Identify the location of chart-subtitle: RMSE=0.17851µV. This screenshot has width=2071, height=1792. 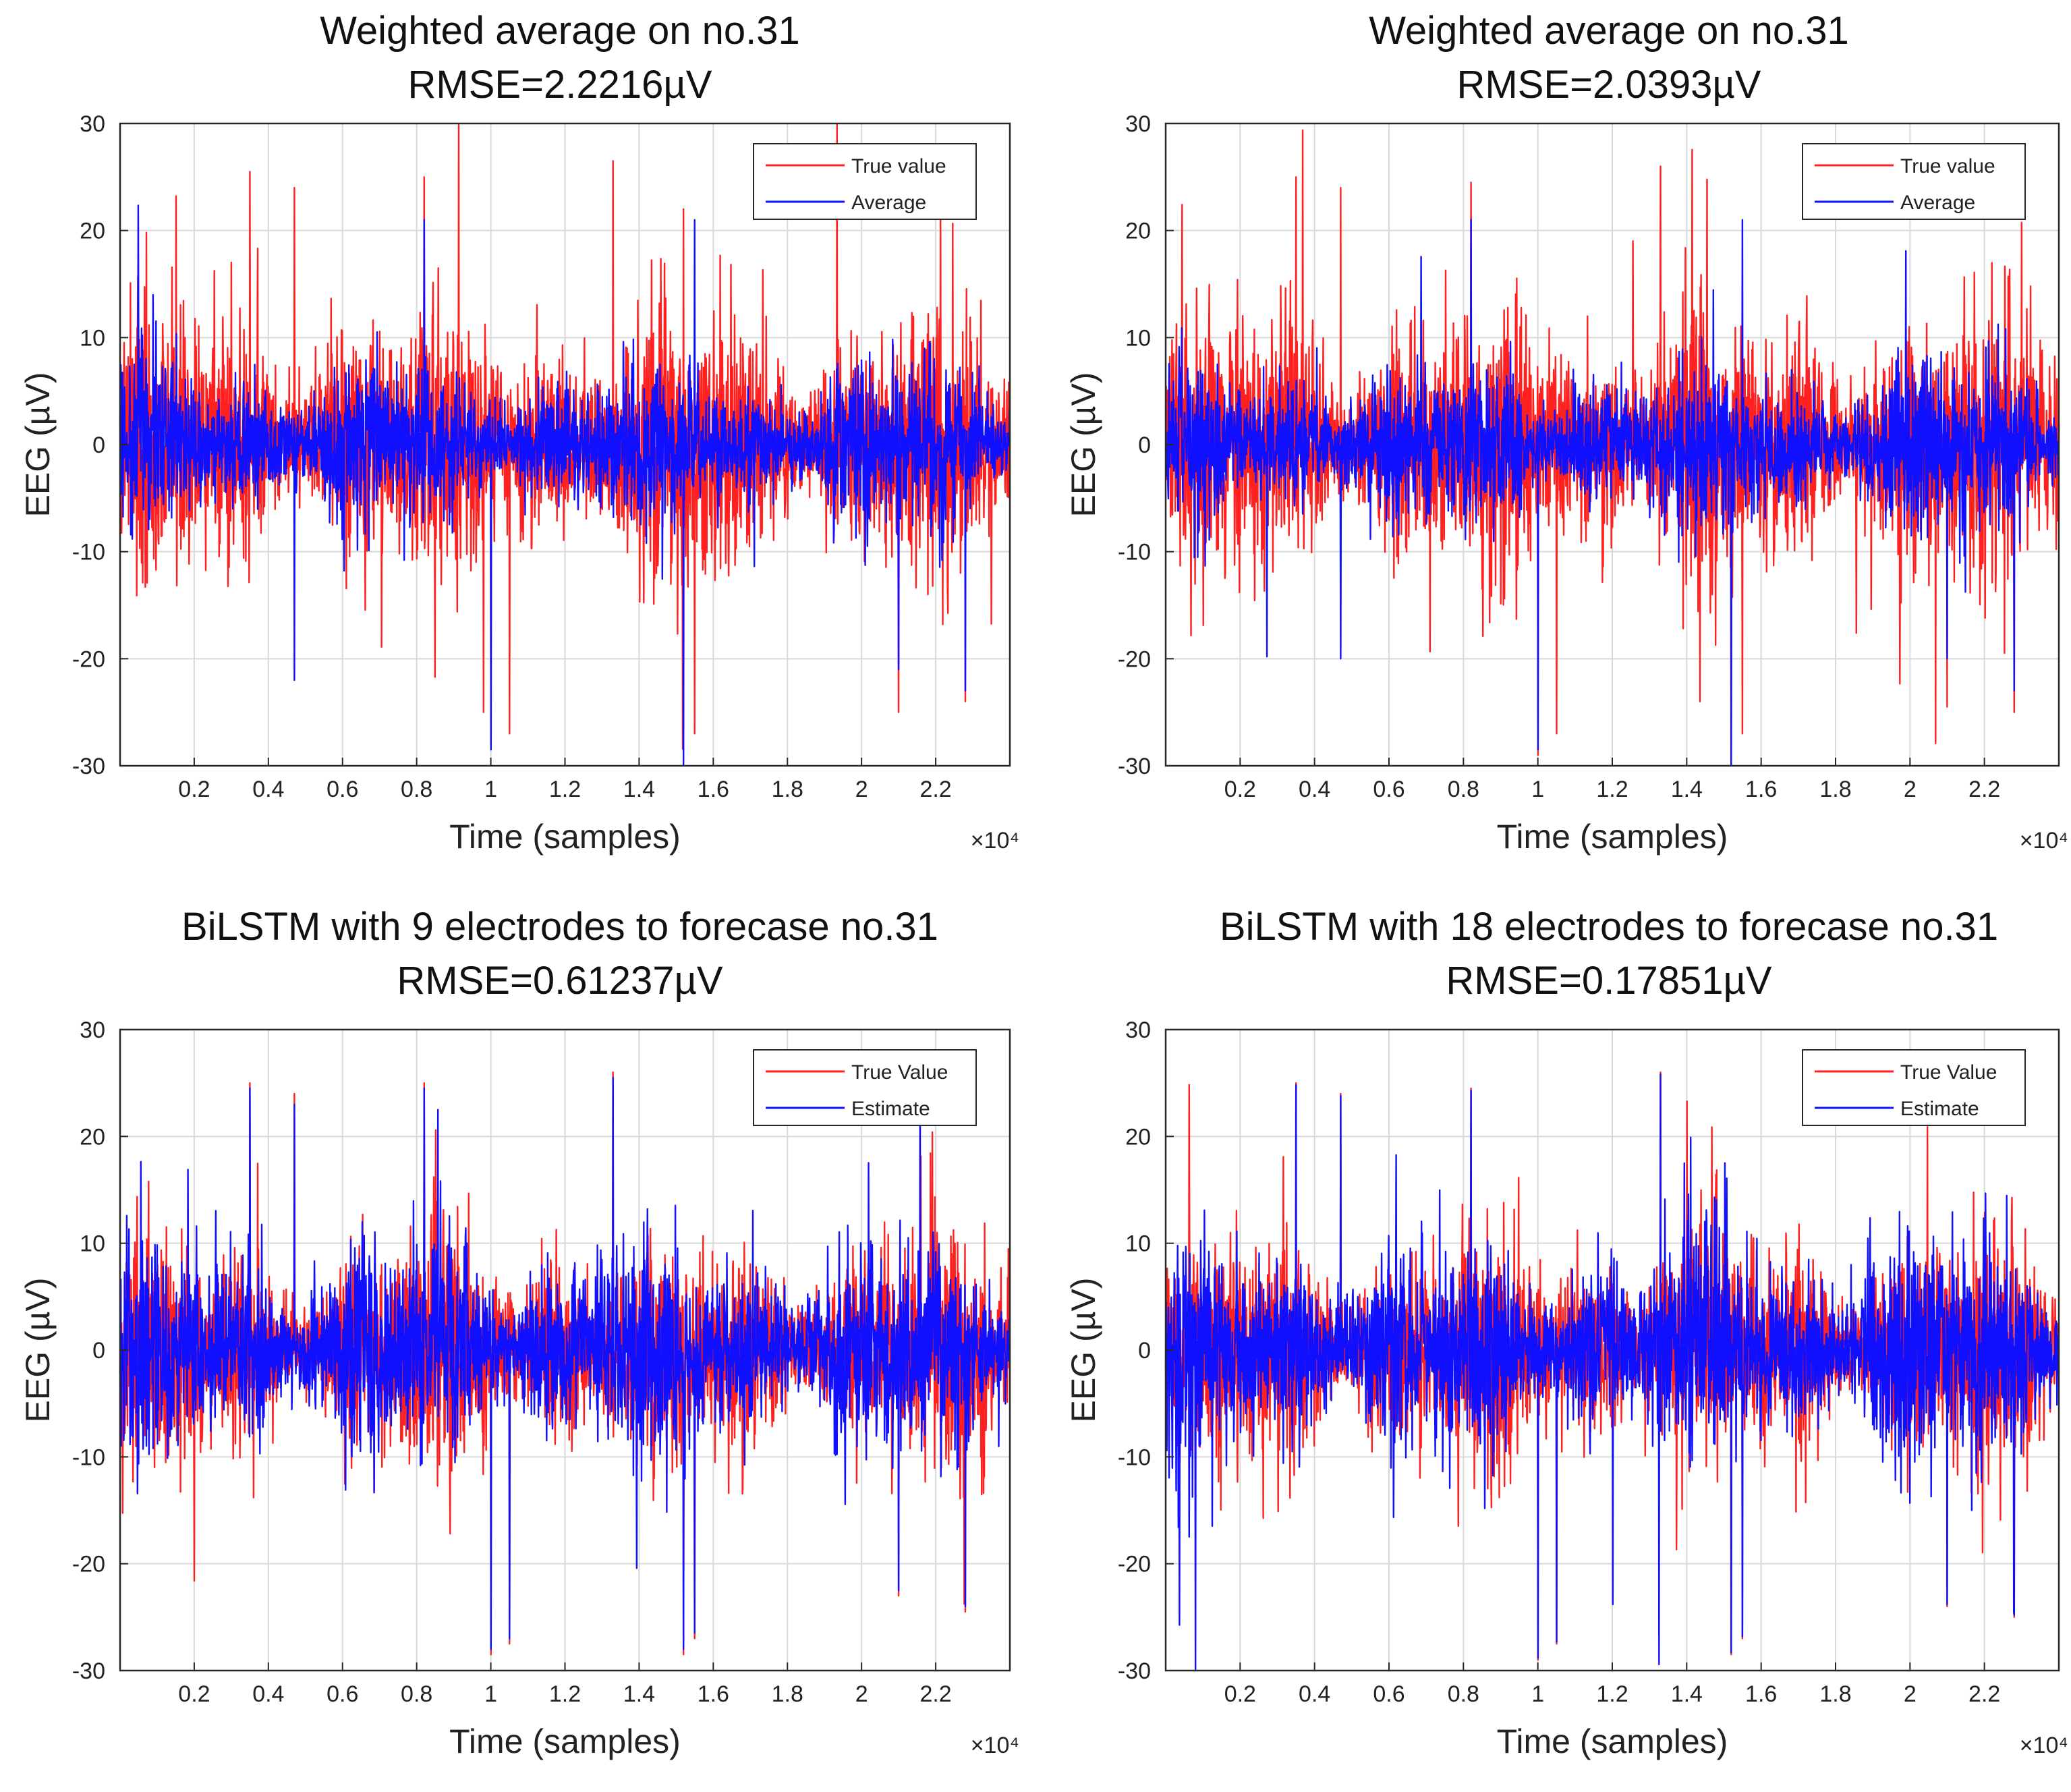
(1609, 981).